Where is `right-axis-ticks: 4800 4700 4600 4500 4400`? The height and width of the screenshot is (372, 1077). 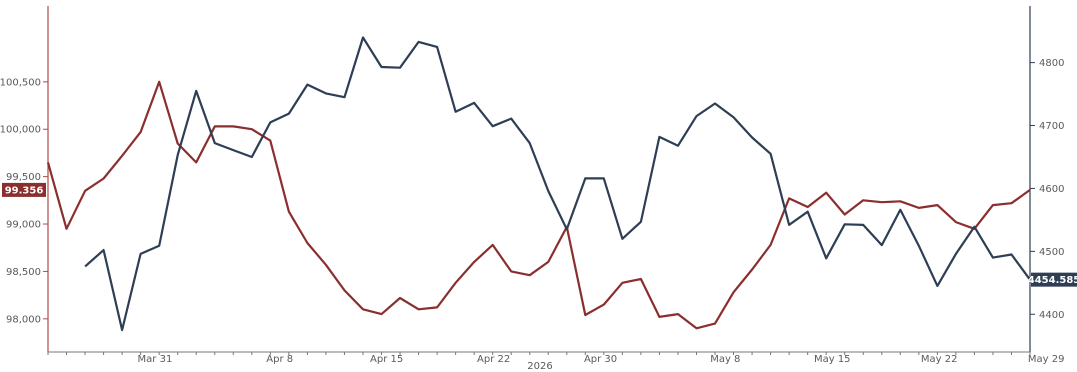 right-axis-ticks: 4800 4700 4600 4500 4400 is located at coordinates (1047, 189).